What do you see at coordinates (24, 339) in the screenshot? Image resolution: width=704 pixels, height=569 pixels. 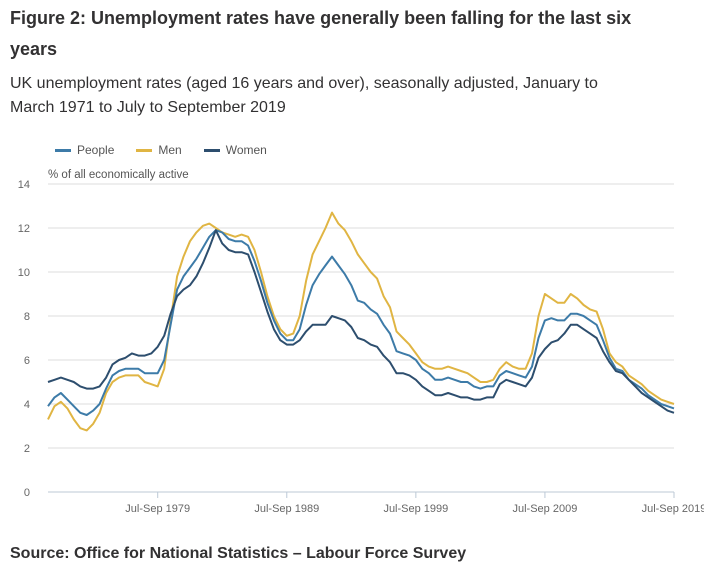 I see `y-axis-ticks: 0 2 4 6 8 10 12 14` at bounding box center [24, 339].